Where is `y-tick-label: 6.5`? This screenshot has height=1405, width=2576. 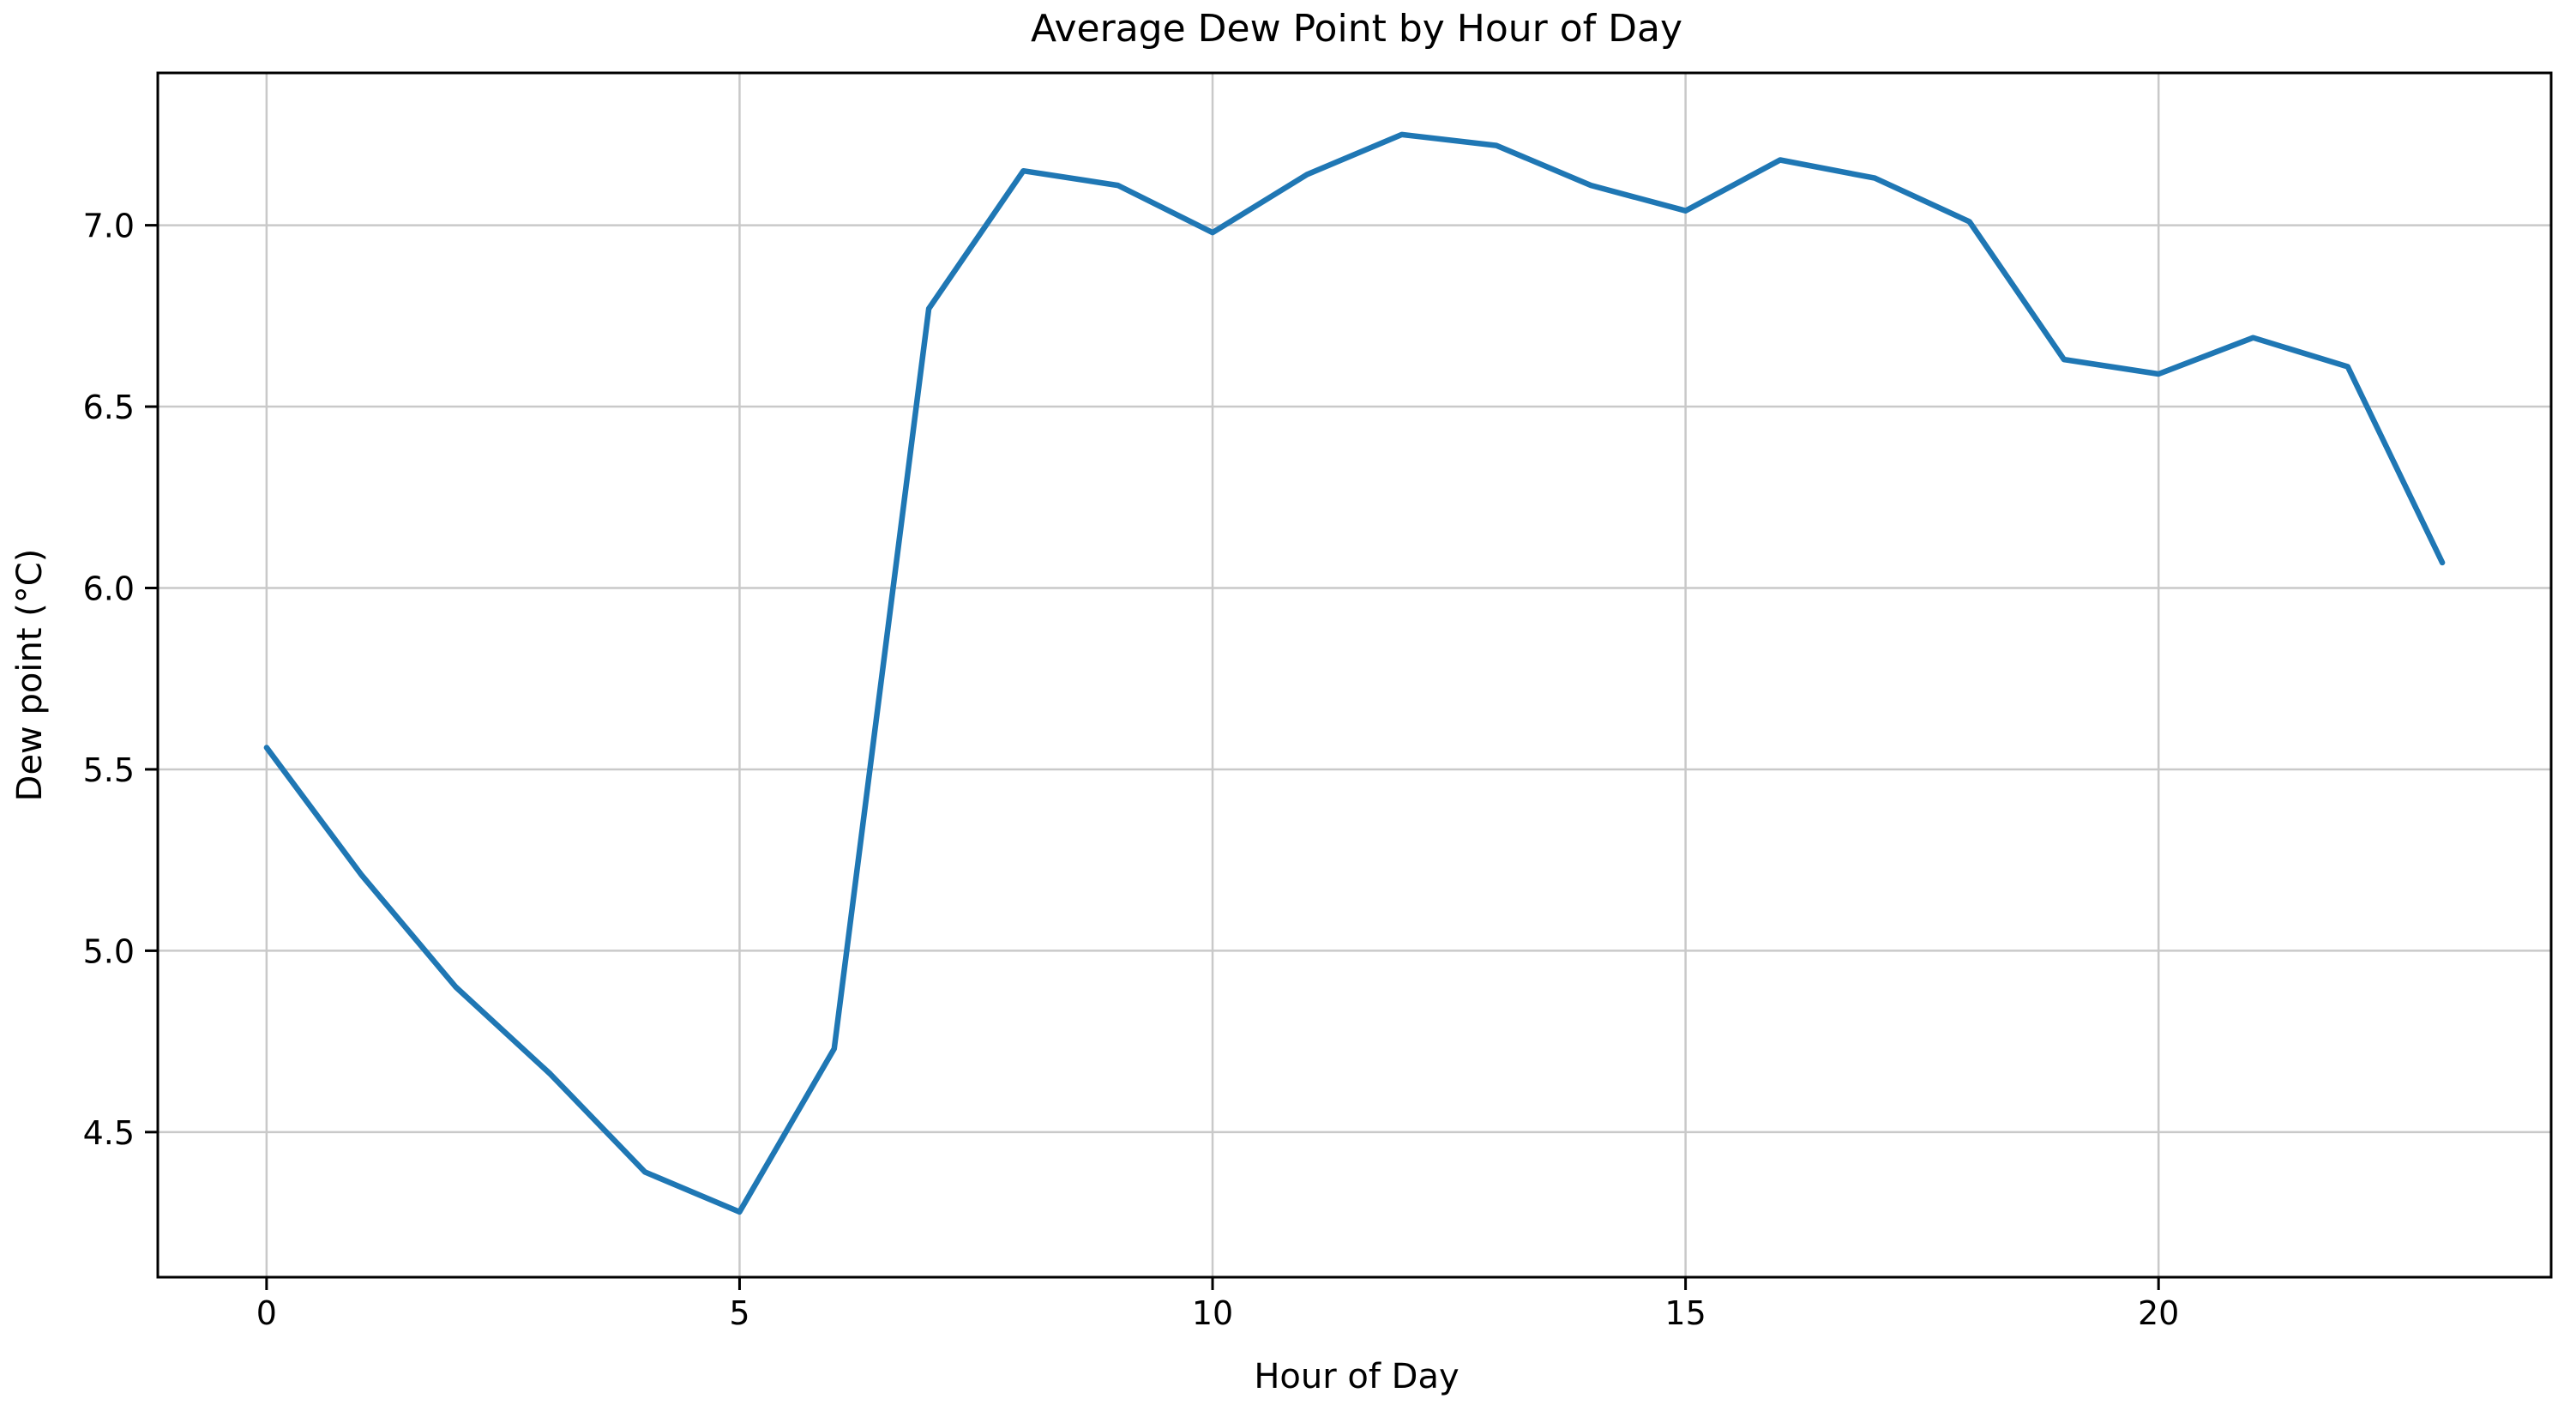
y-tick-label: 6.5 is located at coordinates (109, 407).